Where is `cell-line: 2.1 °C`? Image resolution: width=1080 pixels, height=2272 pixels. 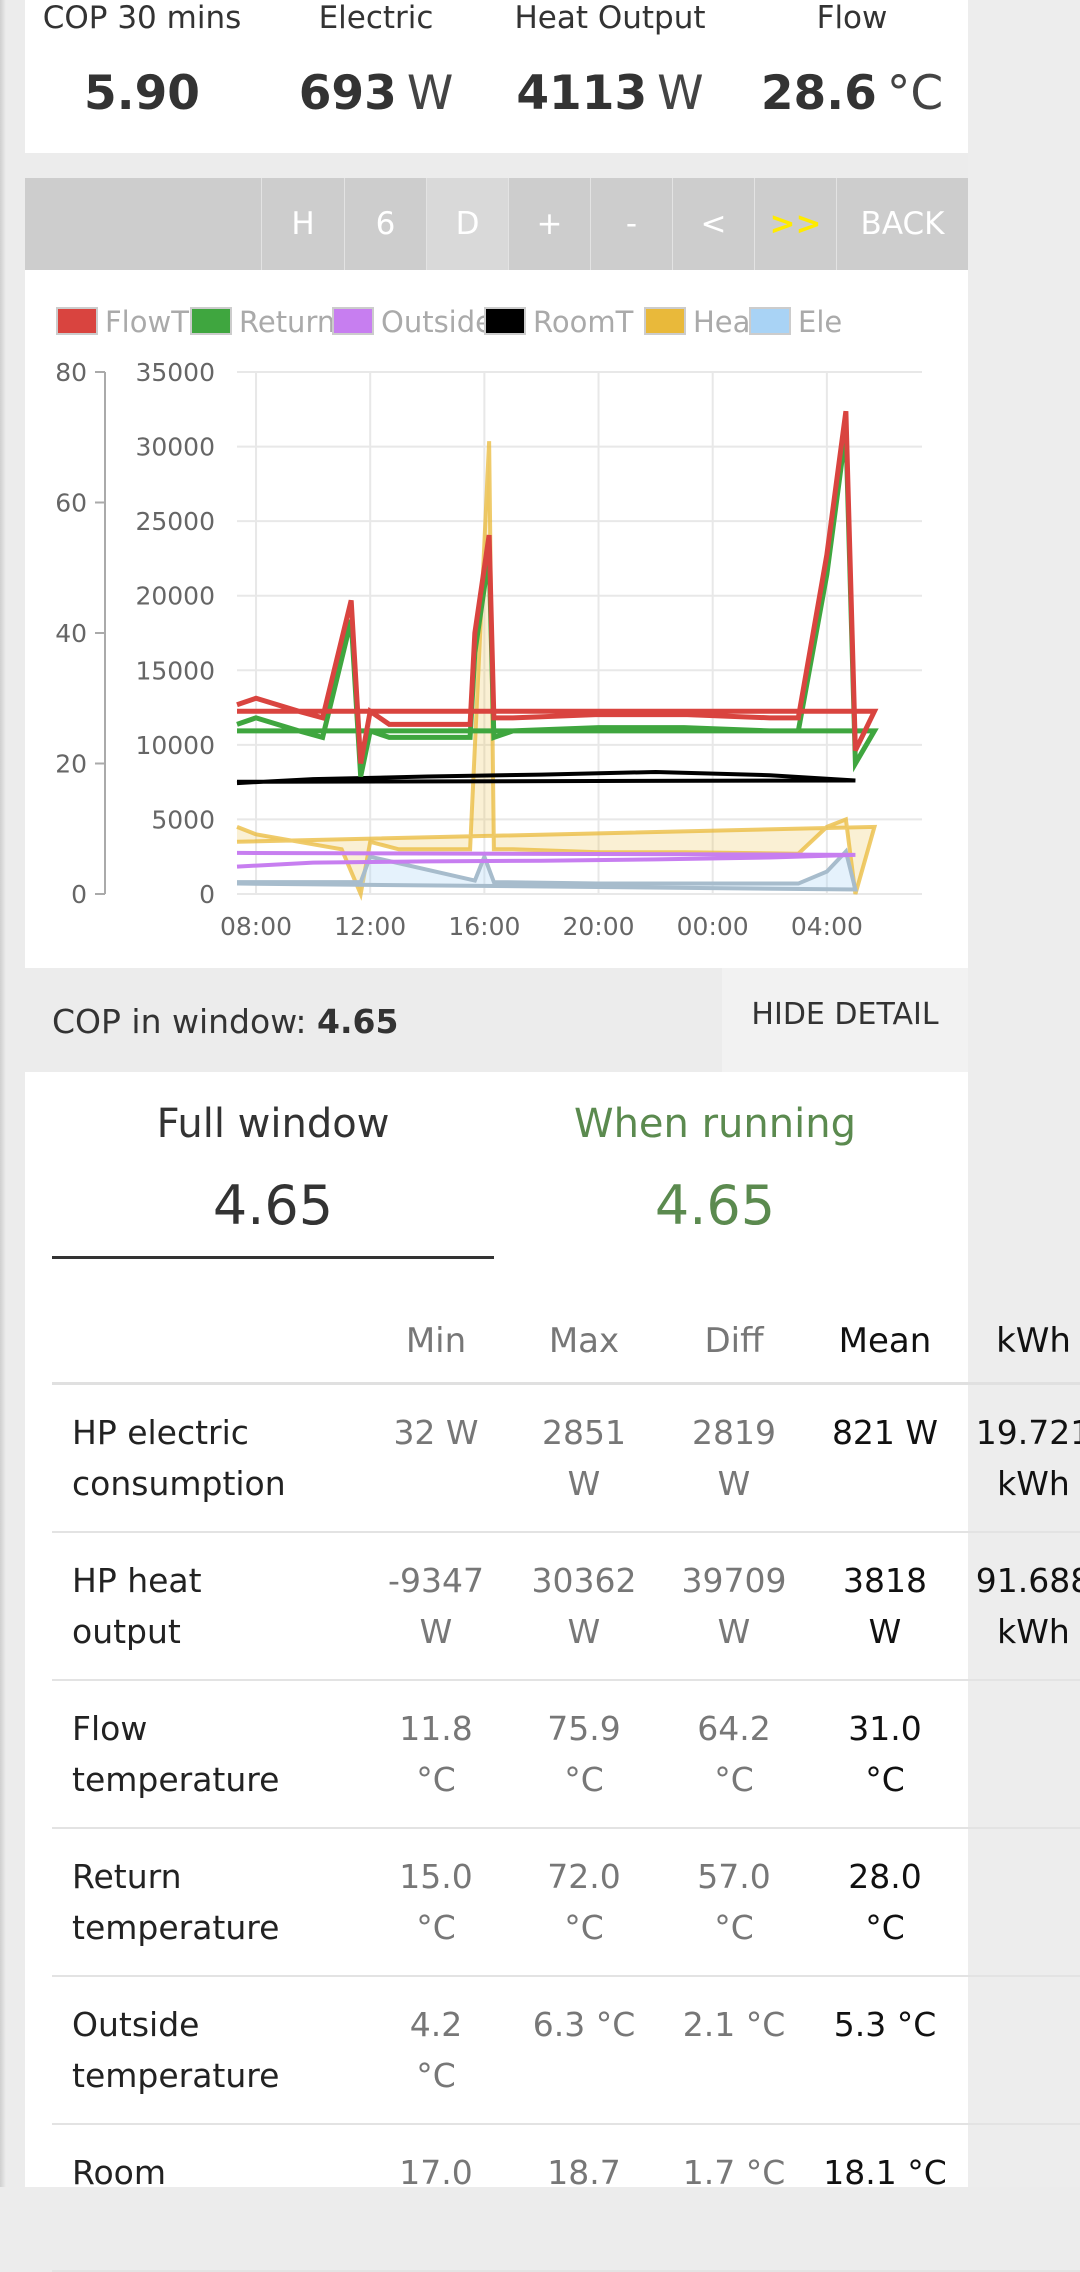 cell-line: 2.1 °C is located at coordinates (734, 2024).